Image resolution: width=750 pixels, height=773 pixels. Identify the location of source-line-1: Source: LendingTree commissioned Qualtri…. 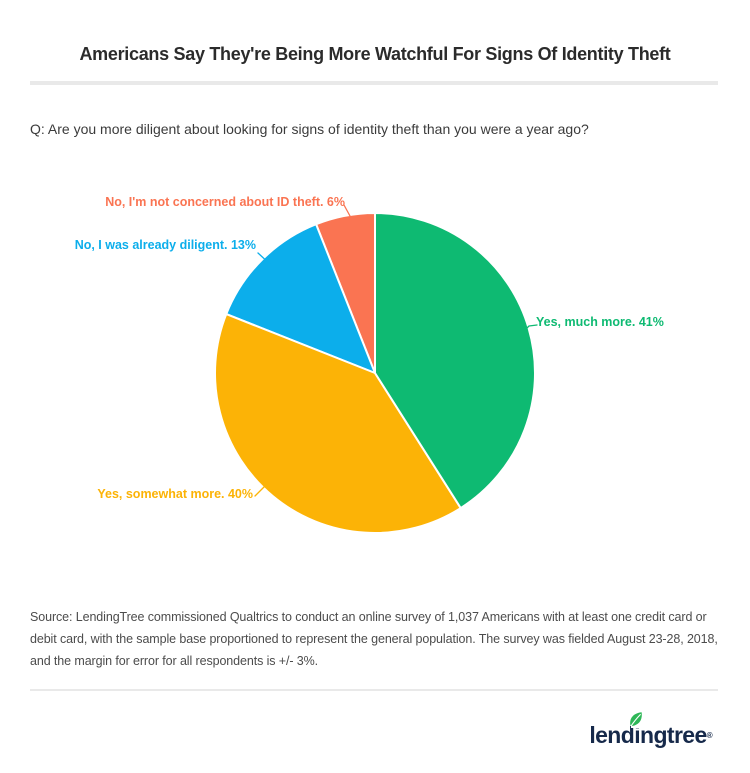
(368, 617).